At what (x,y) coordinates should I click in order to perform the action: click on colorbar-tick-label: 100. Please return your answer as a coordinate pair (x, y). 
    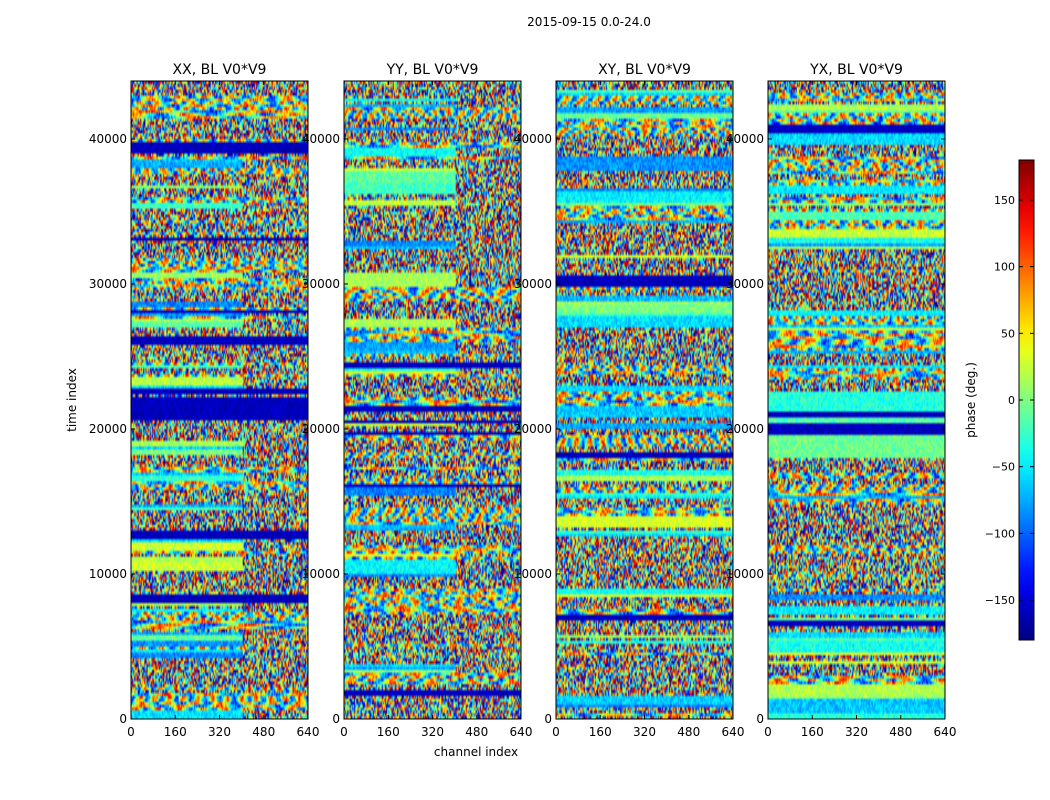
    Looking at the image, I should click on (1004, 267).